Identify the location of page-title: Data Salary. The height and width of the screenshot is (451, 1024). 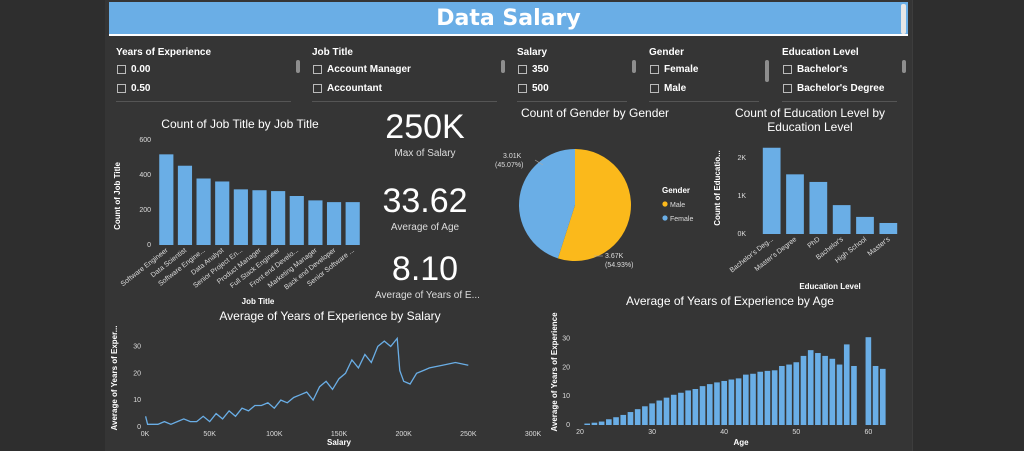
(508, 18).